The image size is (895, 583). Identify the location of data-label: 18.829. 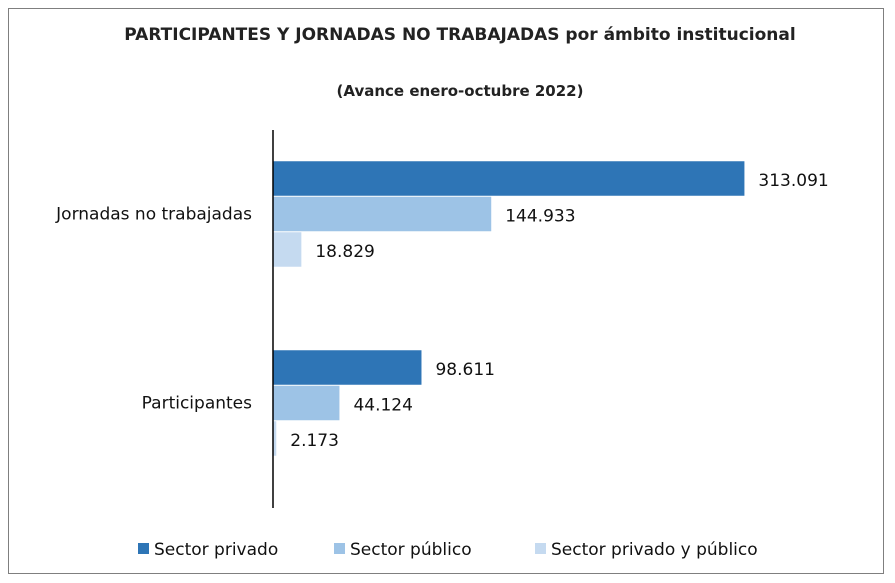
(344, 252).